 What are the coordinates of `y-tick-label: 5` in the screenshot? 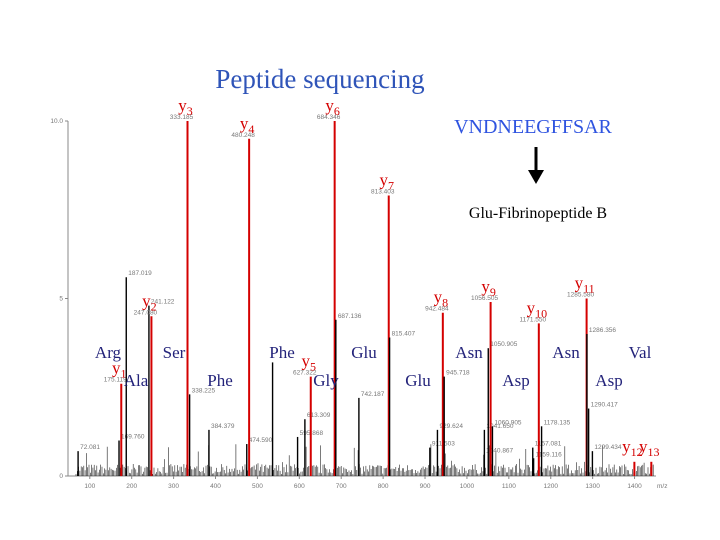 It's located at (61, 299).